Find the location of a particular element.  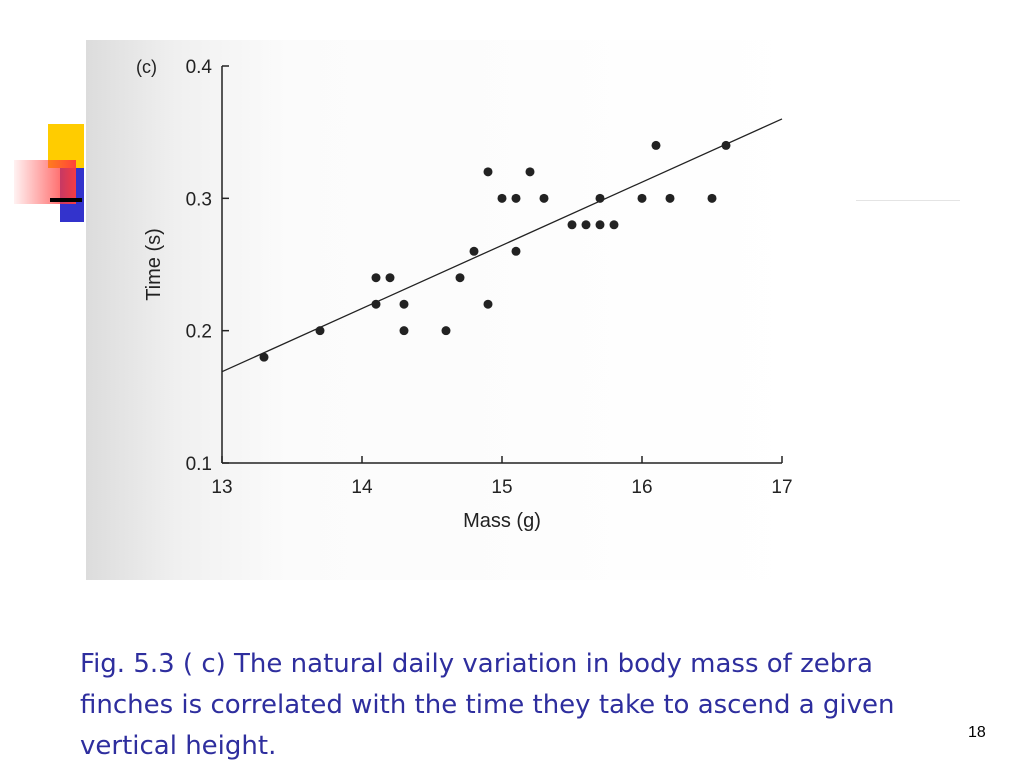

x-tick-label: 16 is located at coordinates (641, 487).